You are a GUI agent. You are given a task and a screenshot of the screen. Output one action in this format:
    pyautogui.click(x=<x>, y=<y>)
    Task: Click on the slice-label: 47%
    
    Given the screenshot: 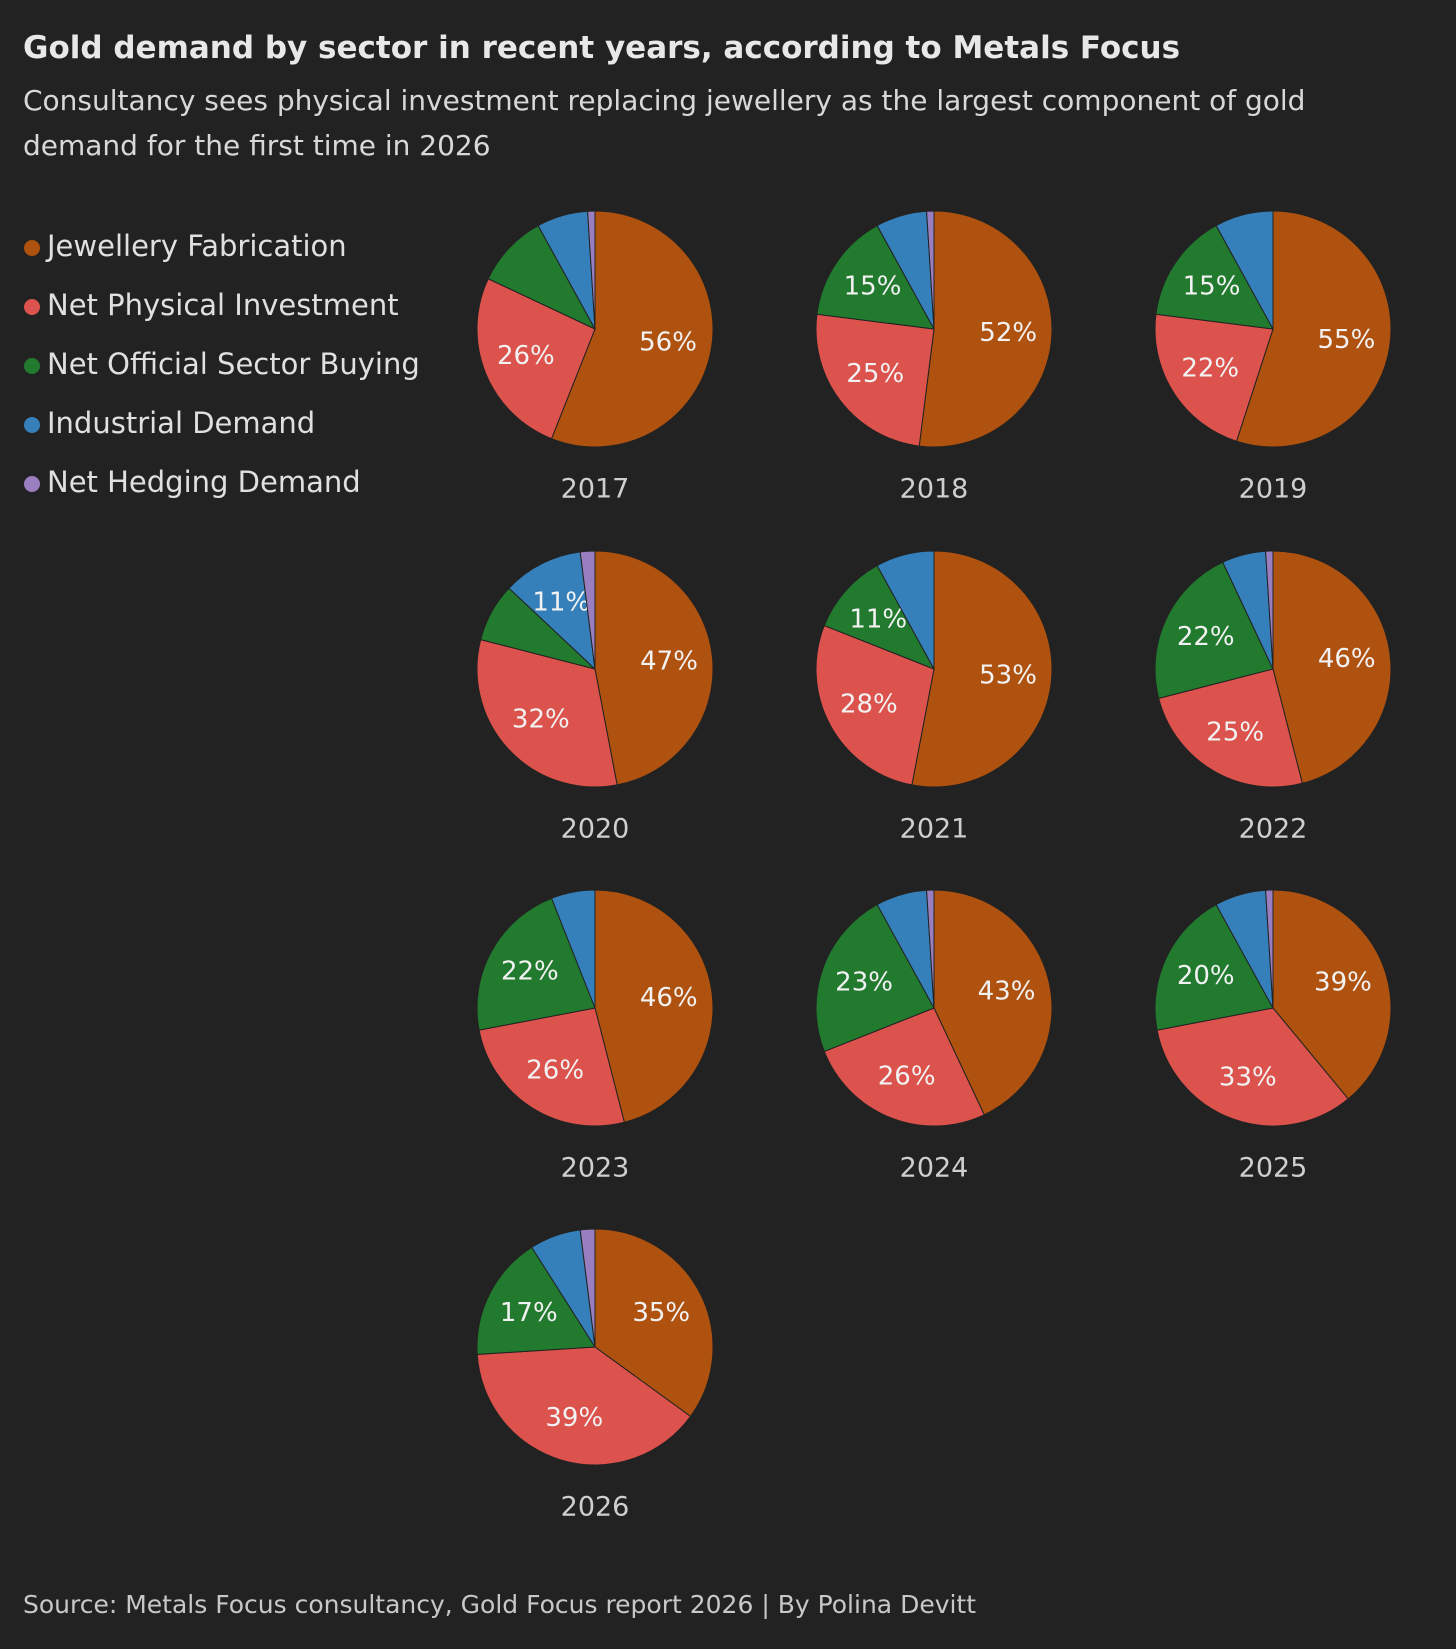 What is the action you would take?
    pyautogui.click(x=669, y=662)
    